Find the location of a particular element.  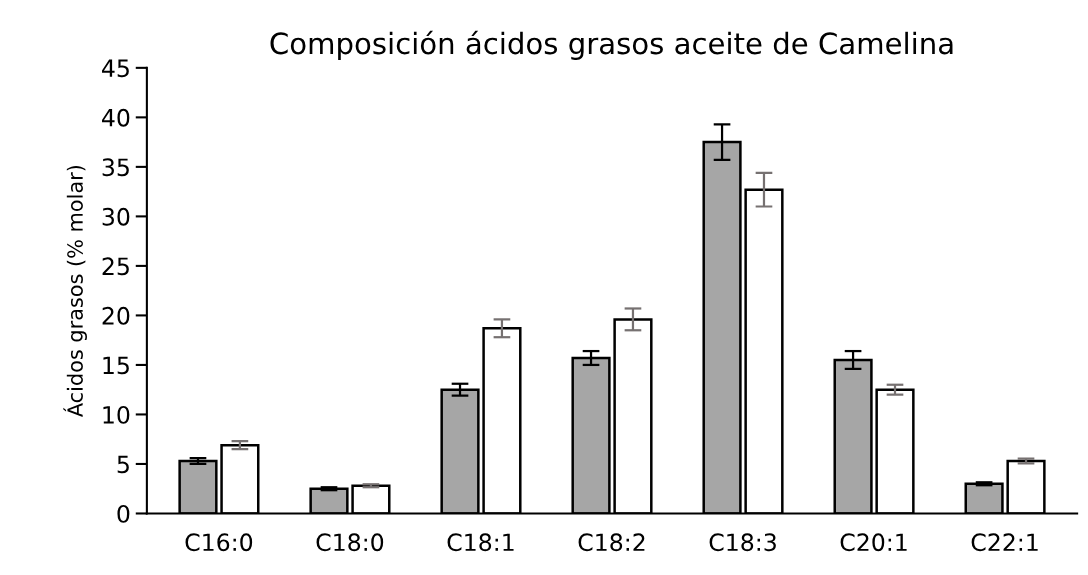

y-tick-label: 5 is located at coordinates (123, 464).